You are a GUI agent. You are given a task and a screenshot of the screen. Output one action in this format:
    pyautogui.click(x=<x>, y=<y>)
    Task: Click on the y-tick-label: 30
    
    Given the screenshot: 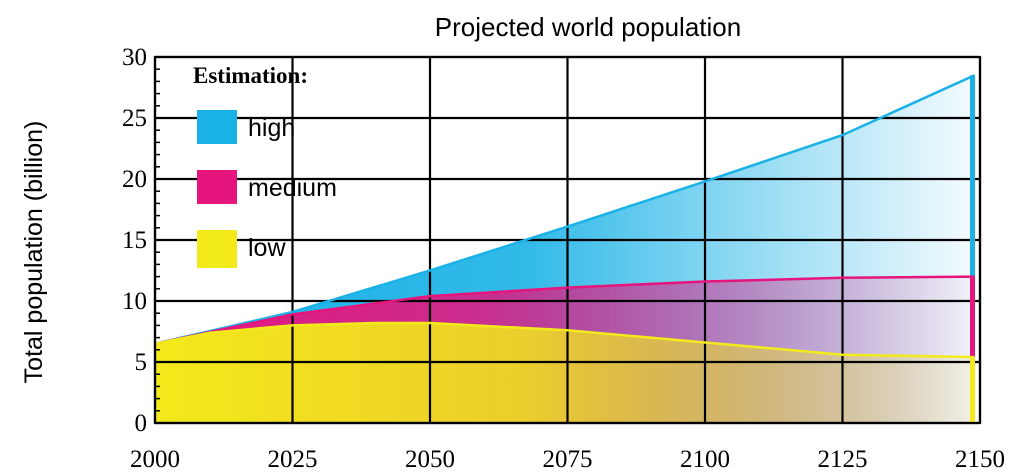 What is the action you would take?
    pyautogui.click(x=134, y=57)
    